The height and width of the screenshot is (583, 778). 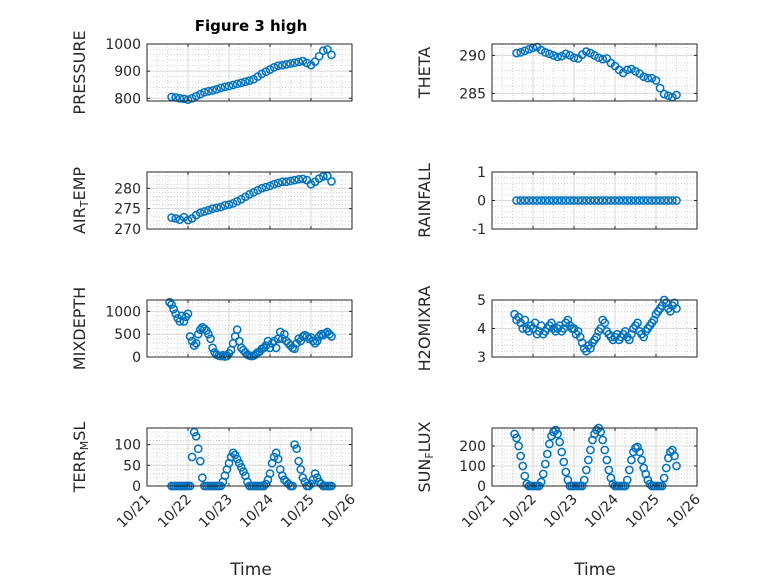 What do you see at coordinates (556, 72) in the screenshot?
I see `subplot-theta: 285 290 THETA` at bounding box center [556, 72].